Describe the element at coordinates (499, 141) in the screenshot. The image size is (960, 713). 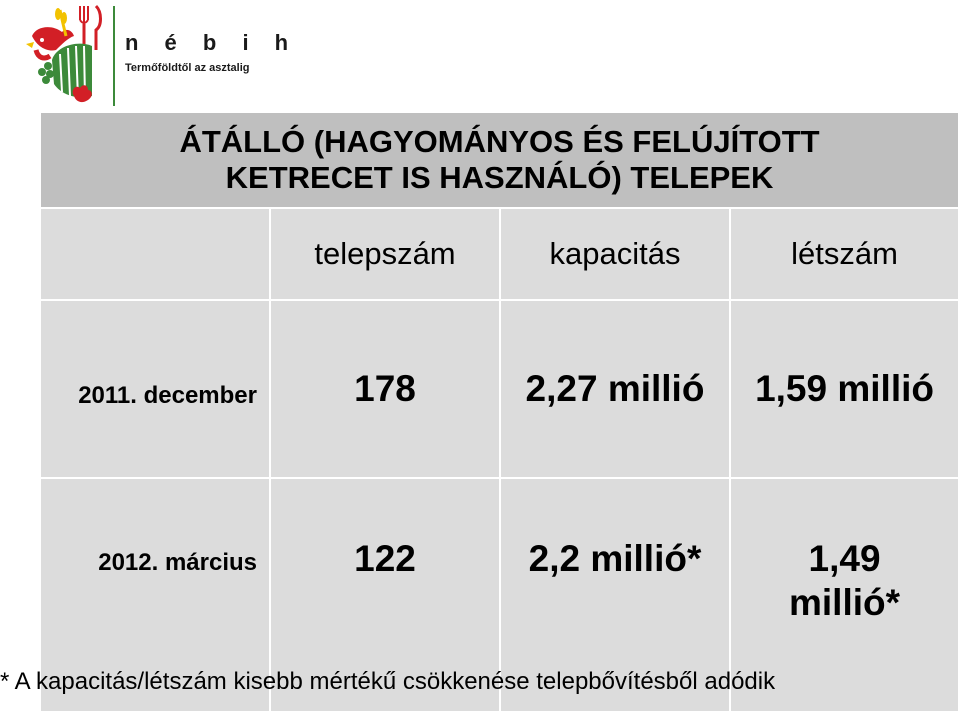
I see `table-title-line1: ÁTÁLLÓ (HAGYOMÁNYOS ÉS FELÚJÍTOTT` at that location.